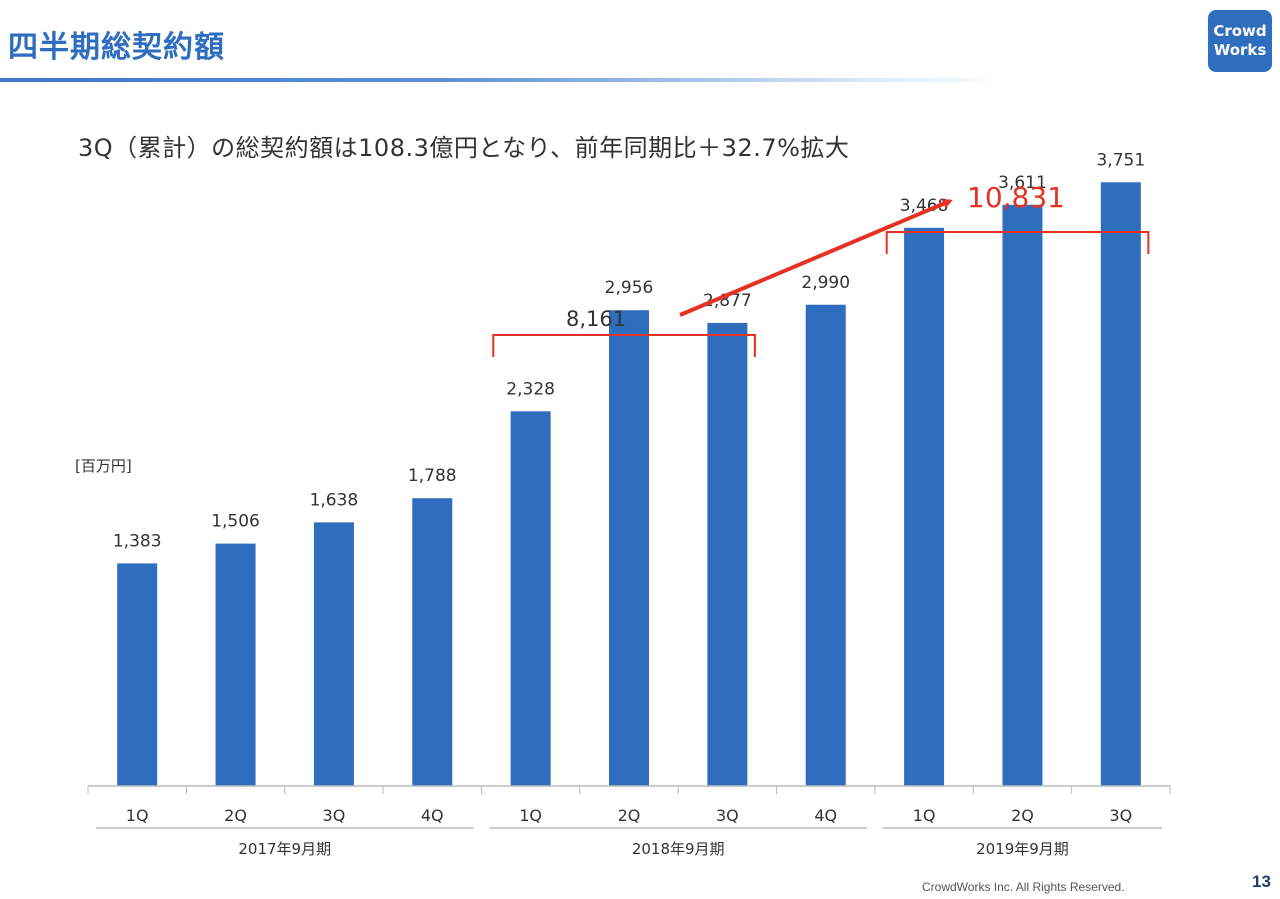 Image resolution: width=1280 pixels, height=899 pixels. I want to click on group-label: 2019年9月期, so click(1022, 849).